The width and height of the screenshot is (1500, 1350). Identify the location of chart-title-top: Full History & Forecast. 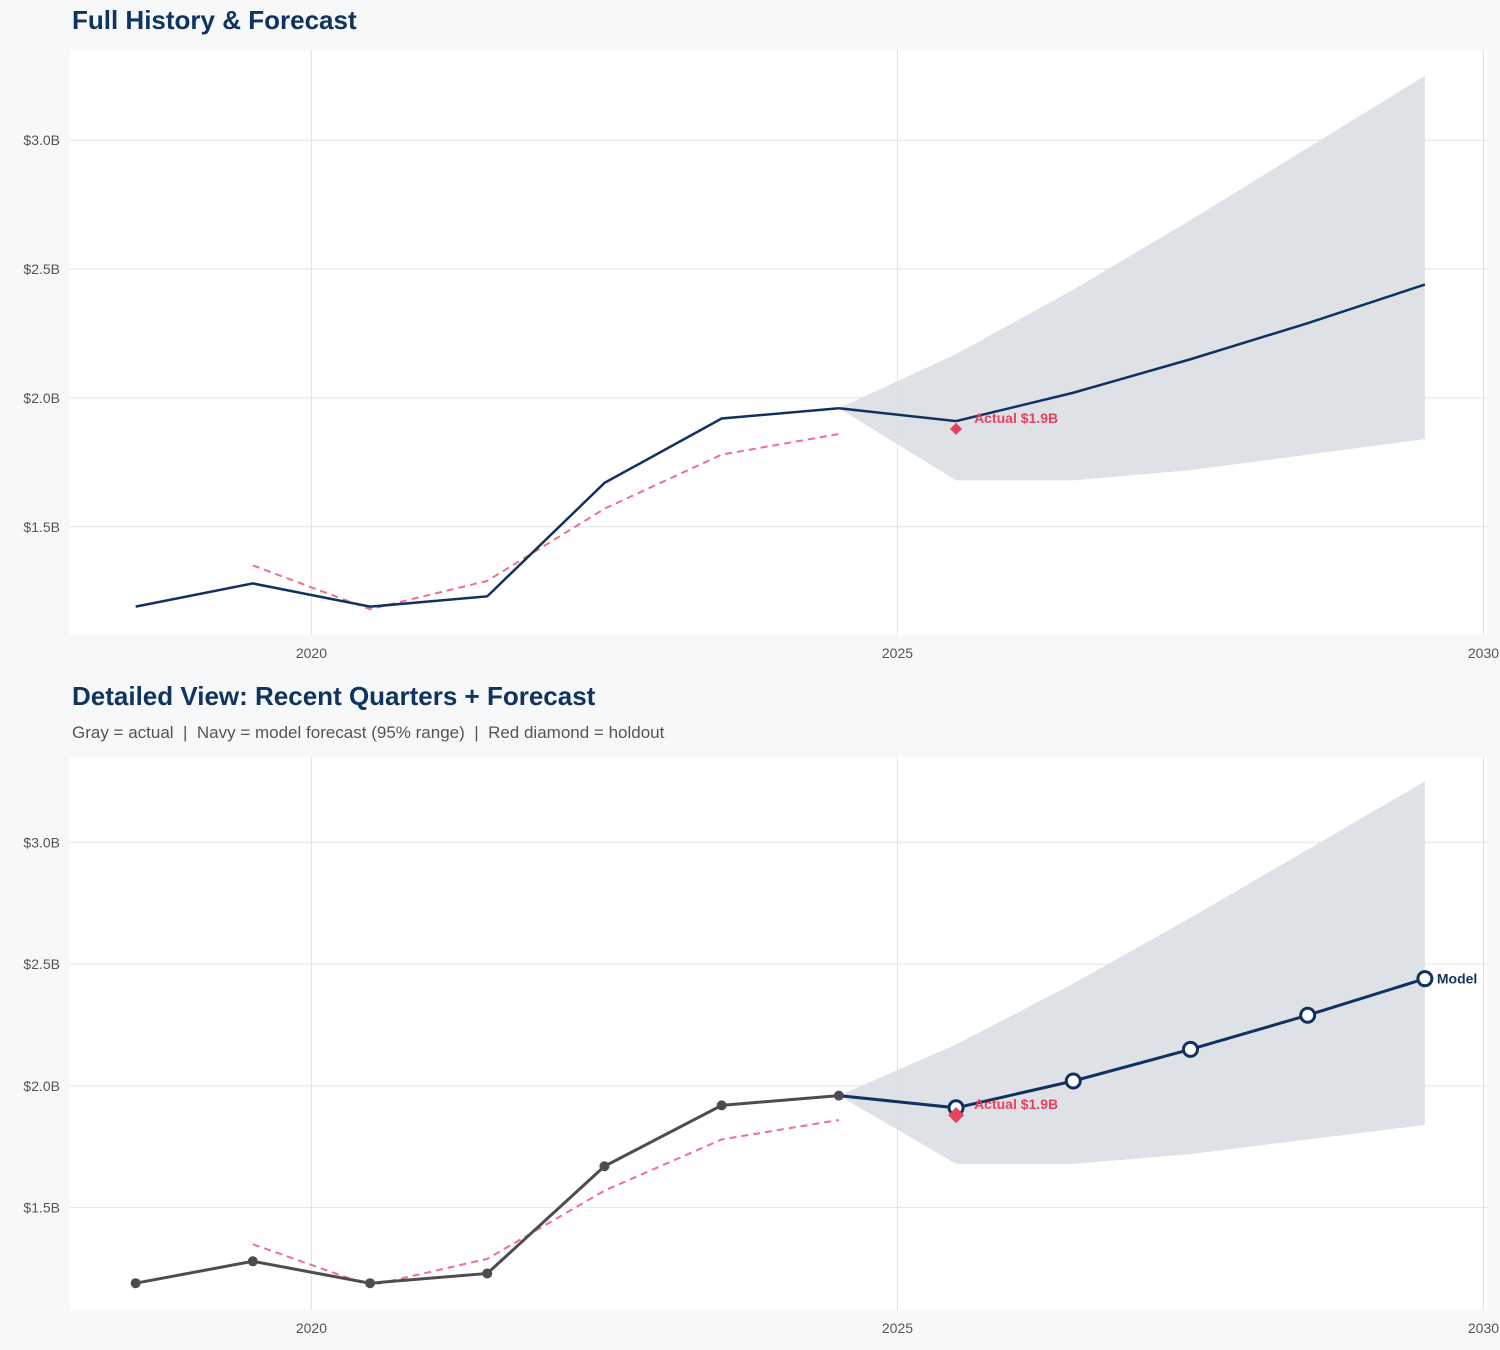
(214, 20).